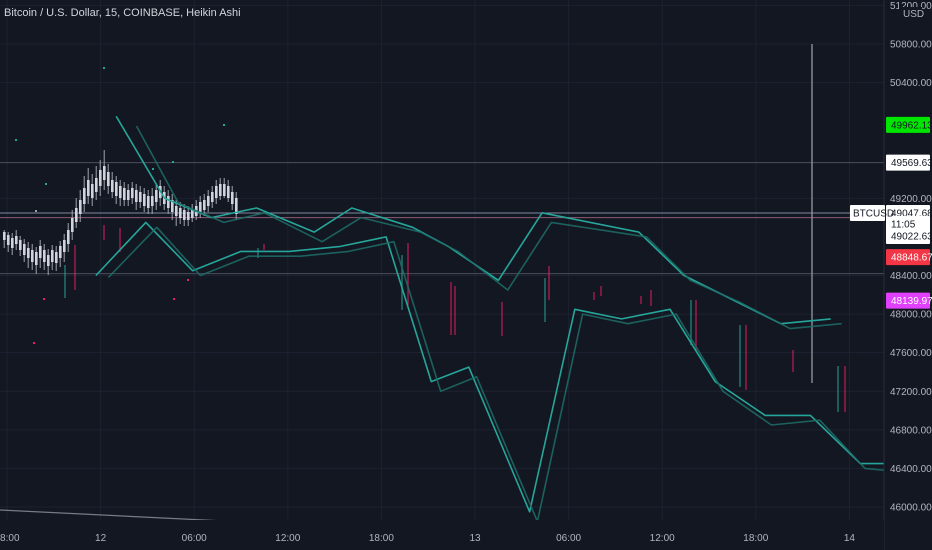  I want to click on price-tick-label: 48000.00, so click(911, 315).